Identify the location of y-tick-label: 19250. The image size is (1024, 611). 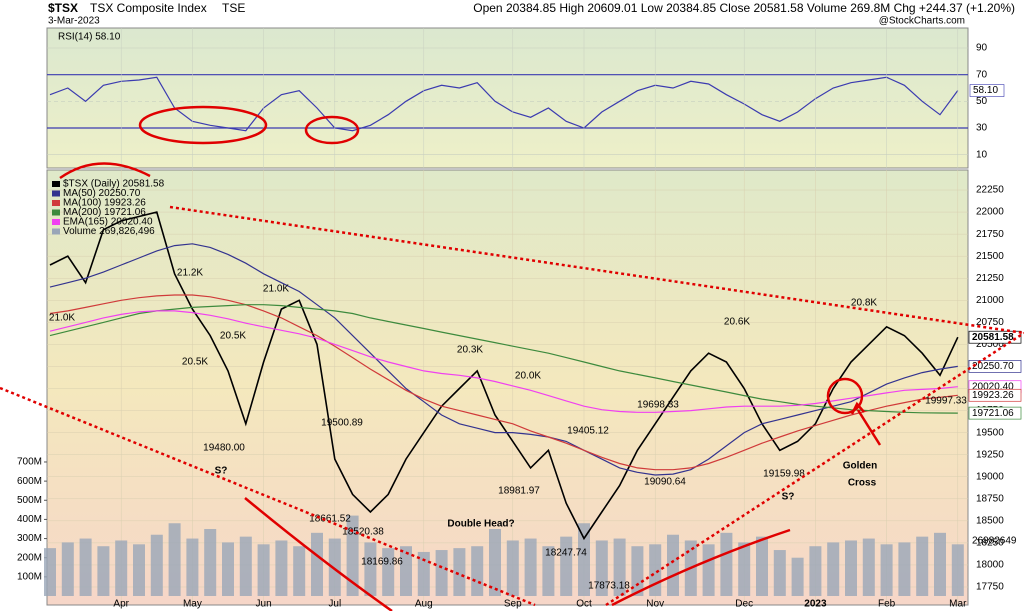
(990, 454).